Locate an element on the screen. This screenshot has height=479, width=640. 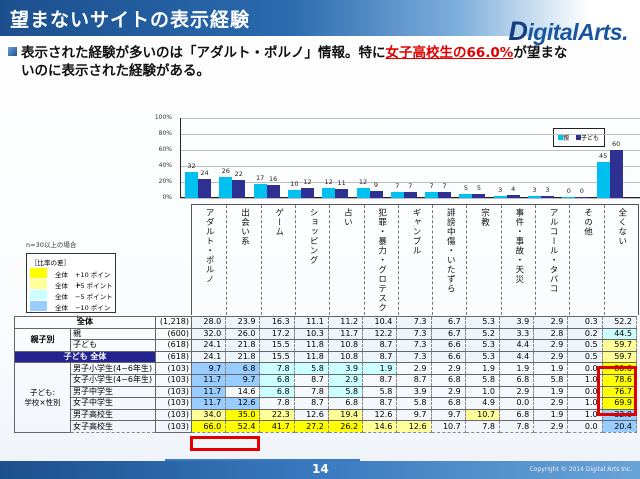
y-tick-label: 80% is located at coordinates (165, 133).